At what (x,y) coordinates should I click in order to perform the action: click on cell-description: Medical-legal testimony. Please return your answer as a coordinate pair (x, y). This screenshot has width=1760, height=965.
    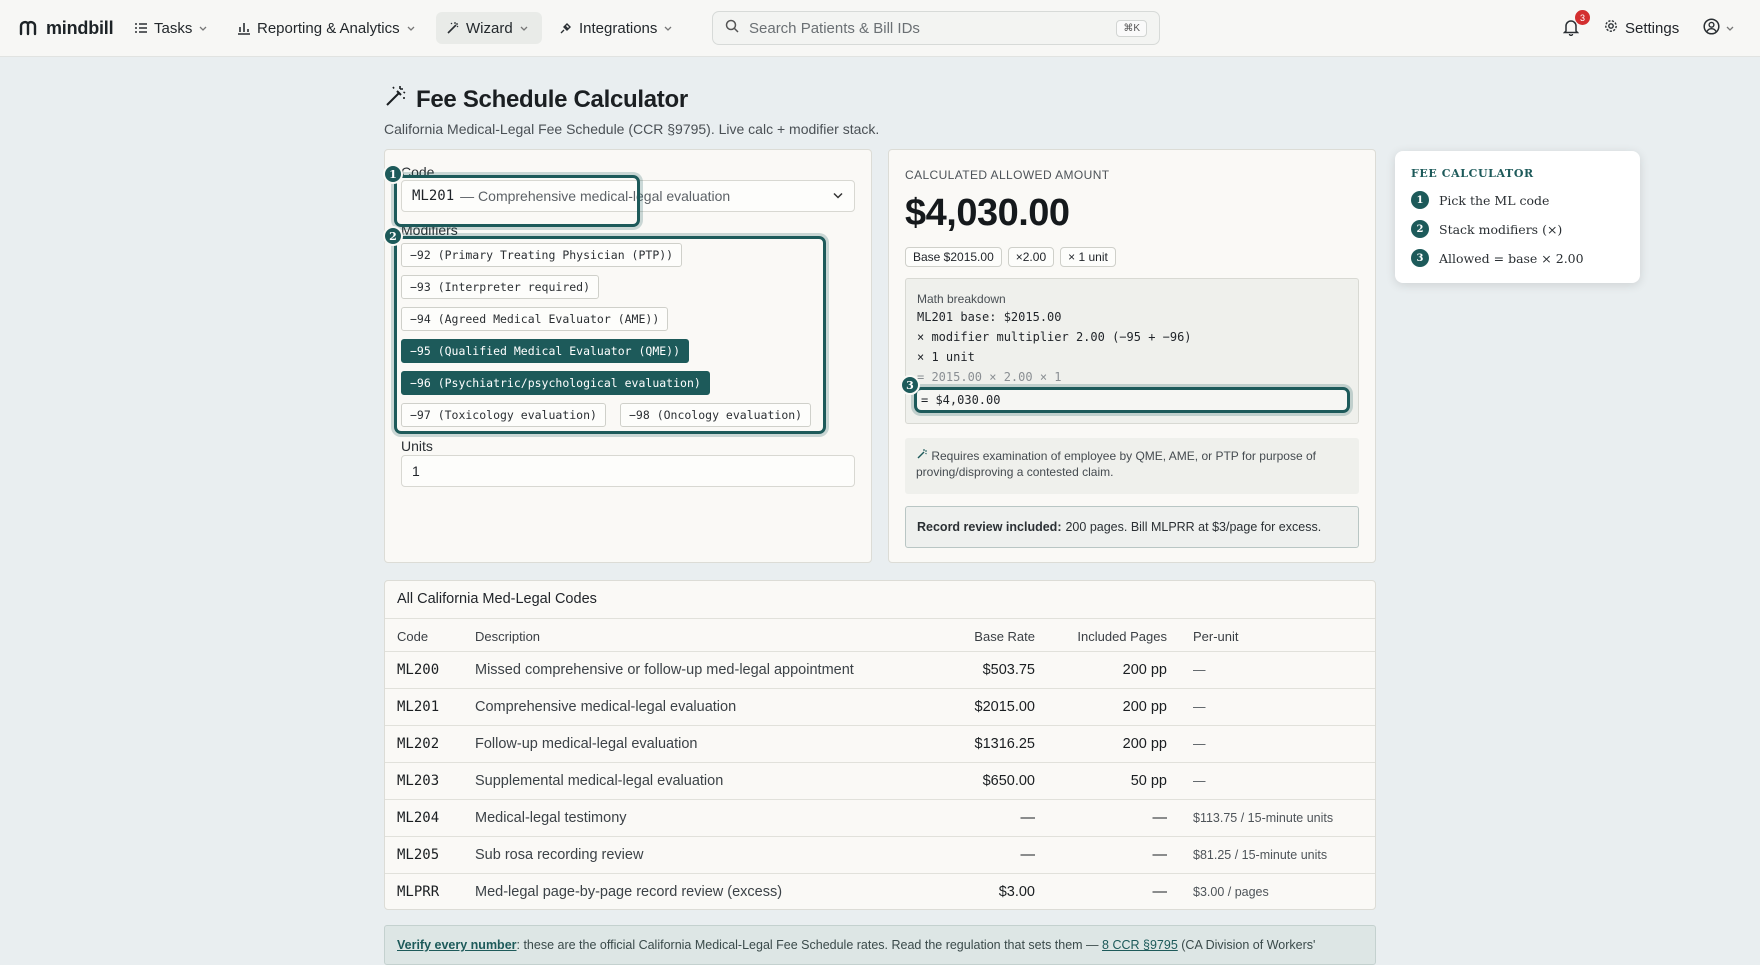
    Looking at the image, I should click on (551, 818).